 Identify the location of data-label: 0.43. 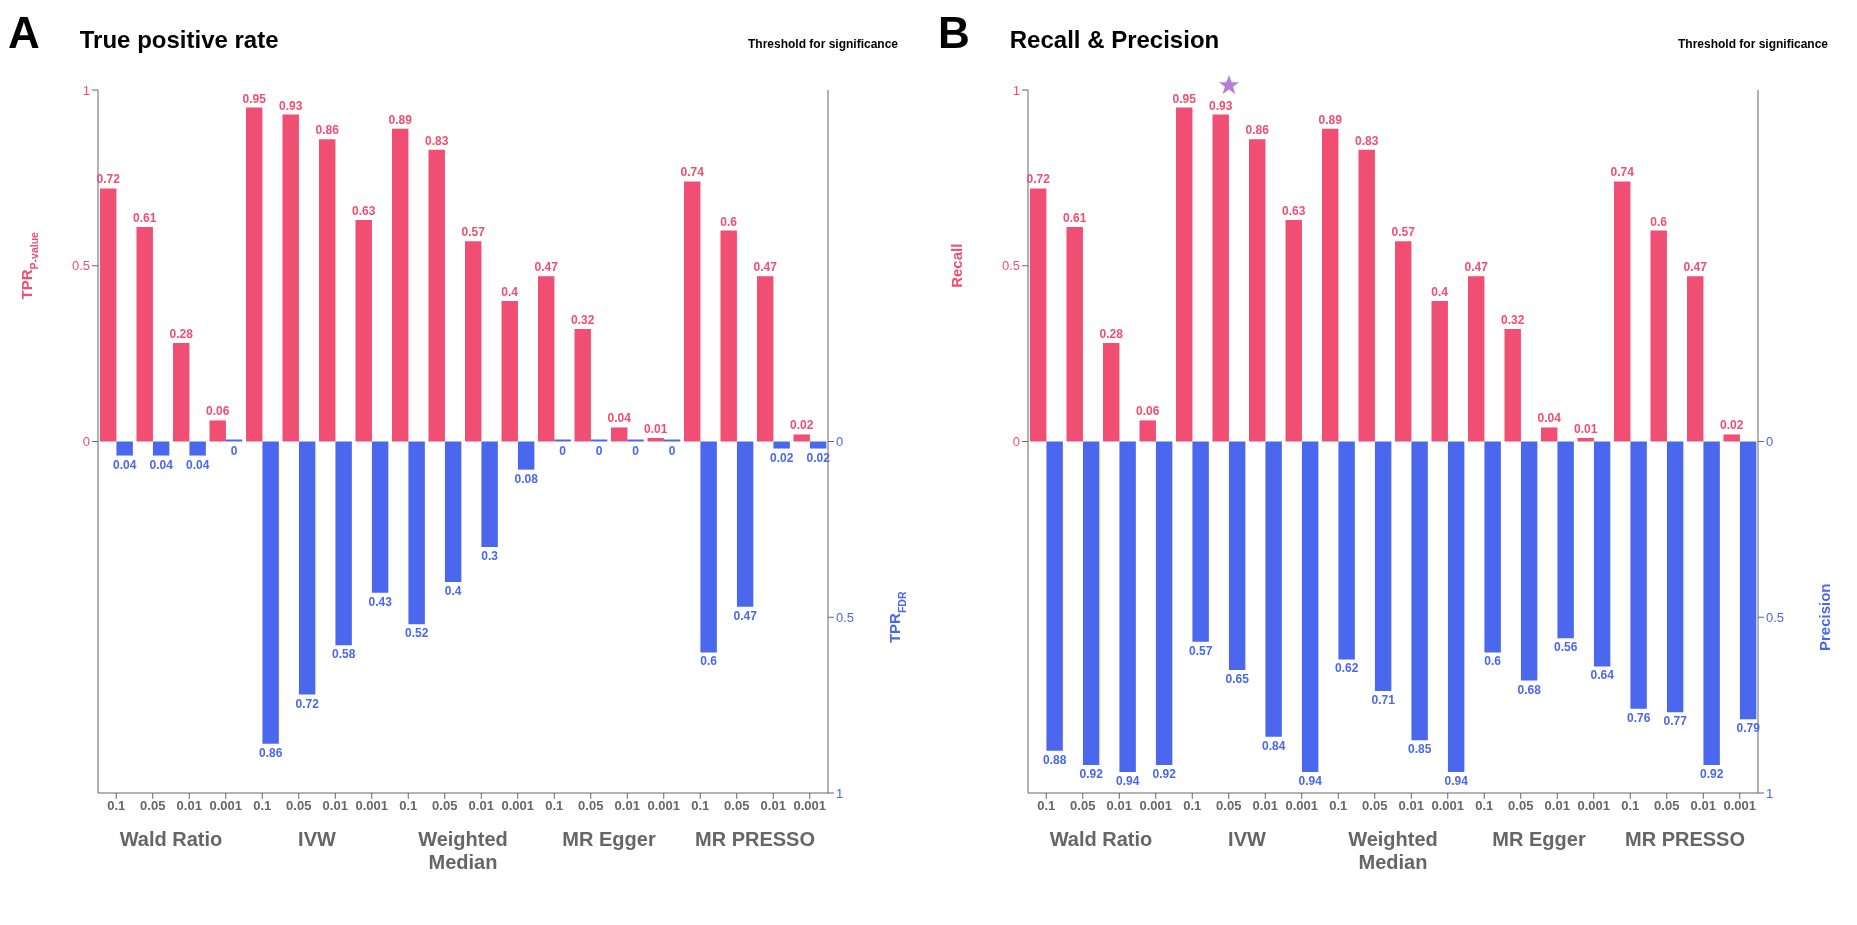
(380, 601).